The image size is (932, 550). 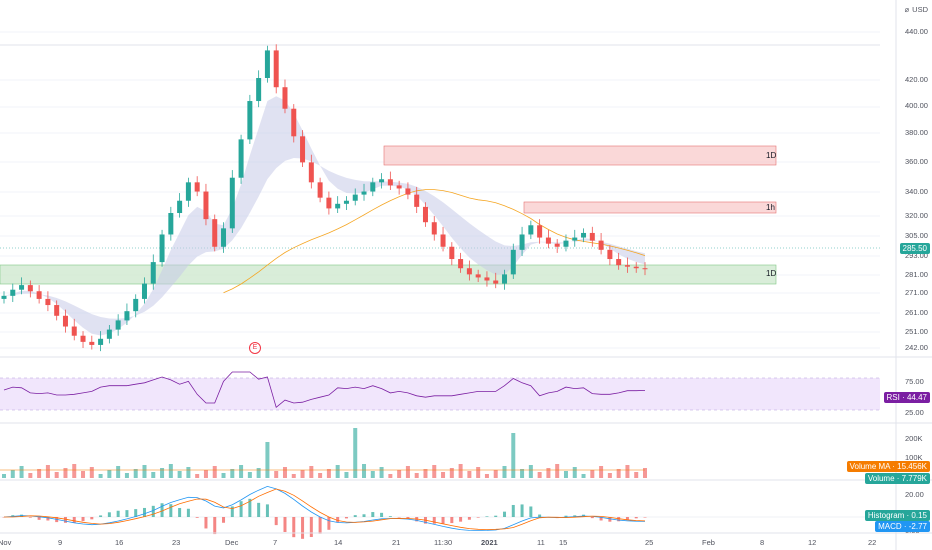 What do you see at coordinates (916, 161) in the screenshot?
I see `price-tick-label: 360.00` at bounding box center [916, 161].